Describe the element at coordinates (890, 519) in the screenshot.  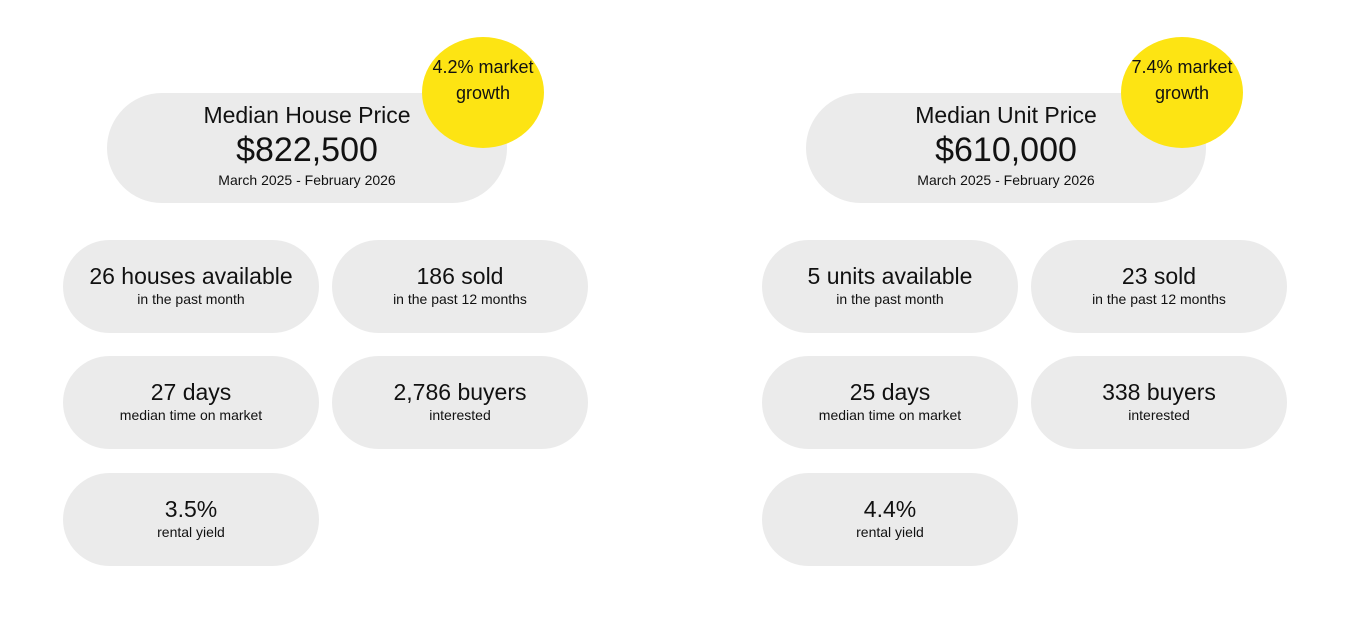
I see `stat-rental-yield: 4.4% rental yield` at that location.